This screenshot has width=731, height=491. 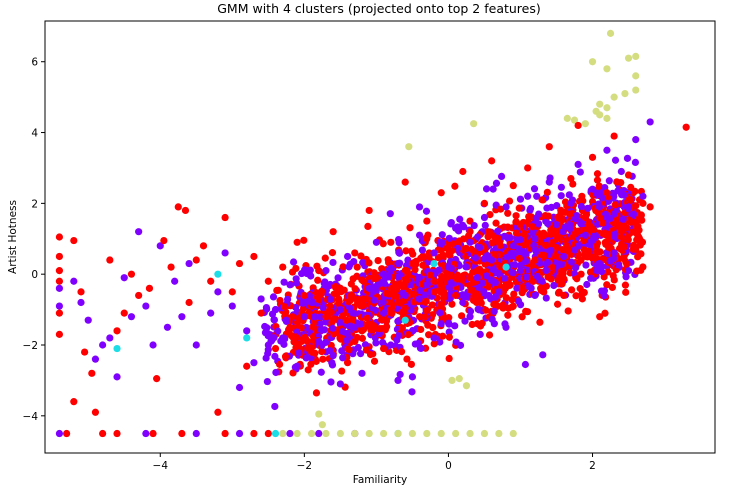 I want to click on y-tick-label: 0, so click(x=34, y=275).